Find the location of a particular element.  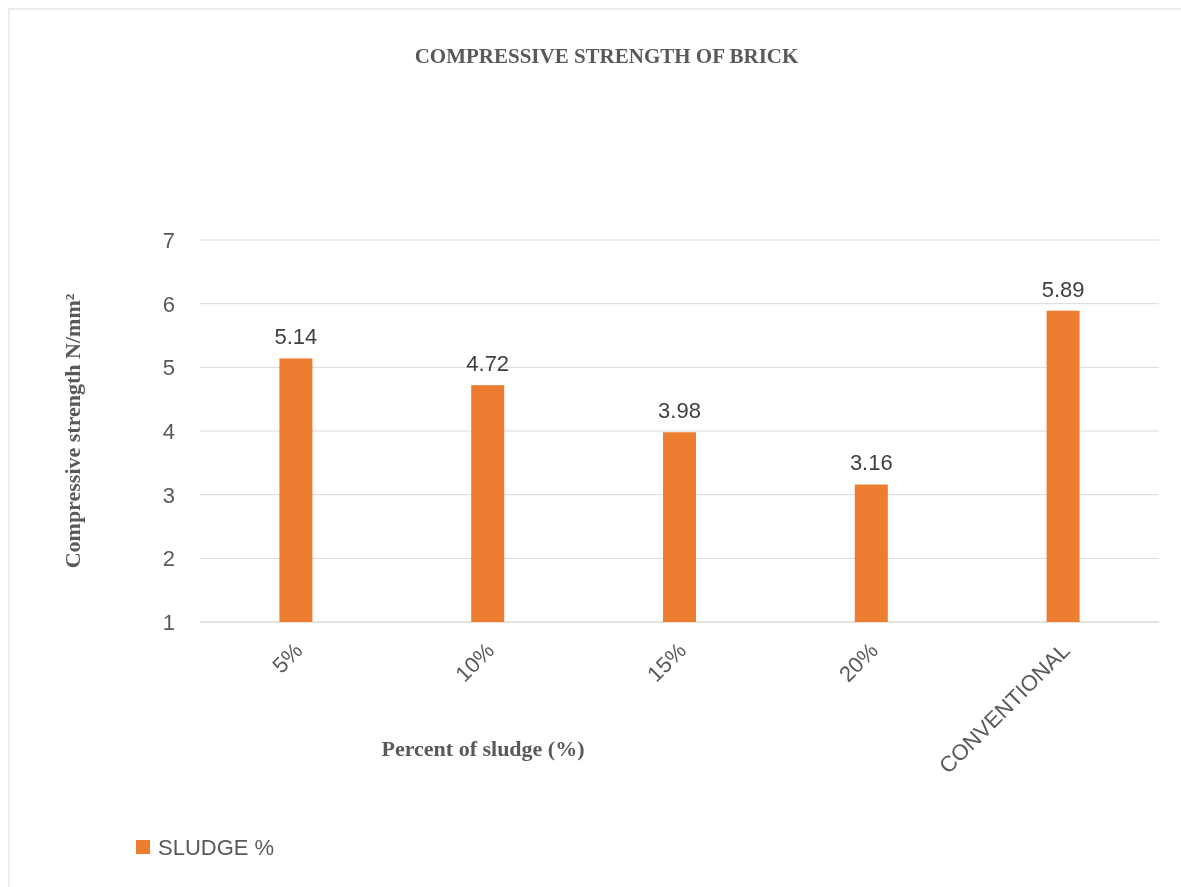

data-label: 4.72 is located at coordinates (488, 364).